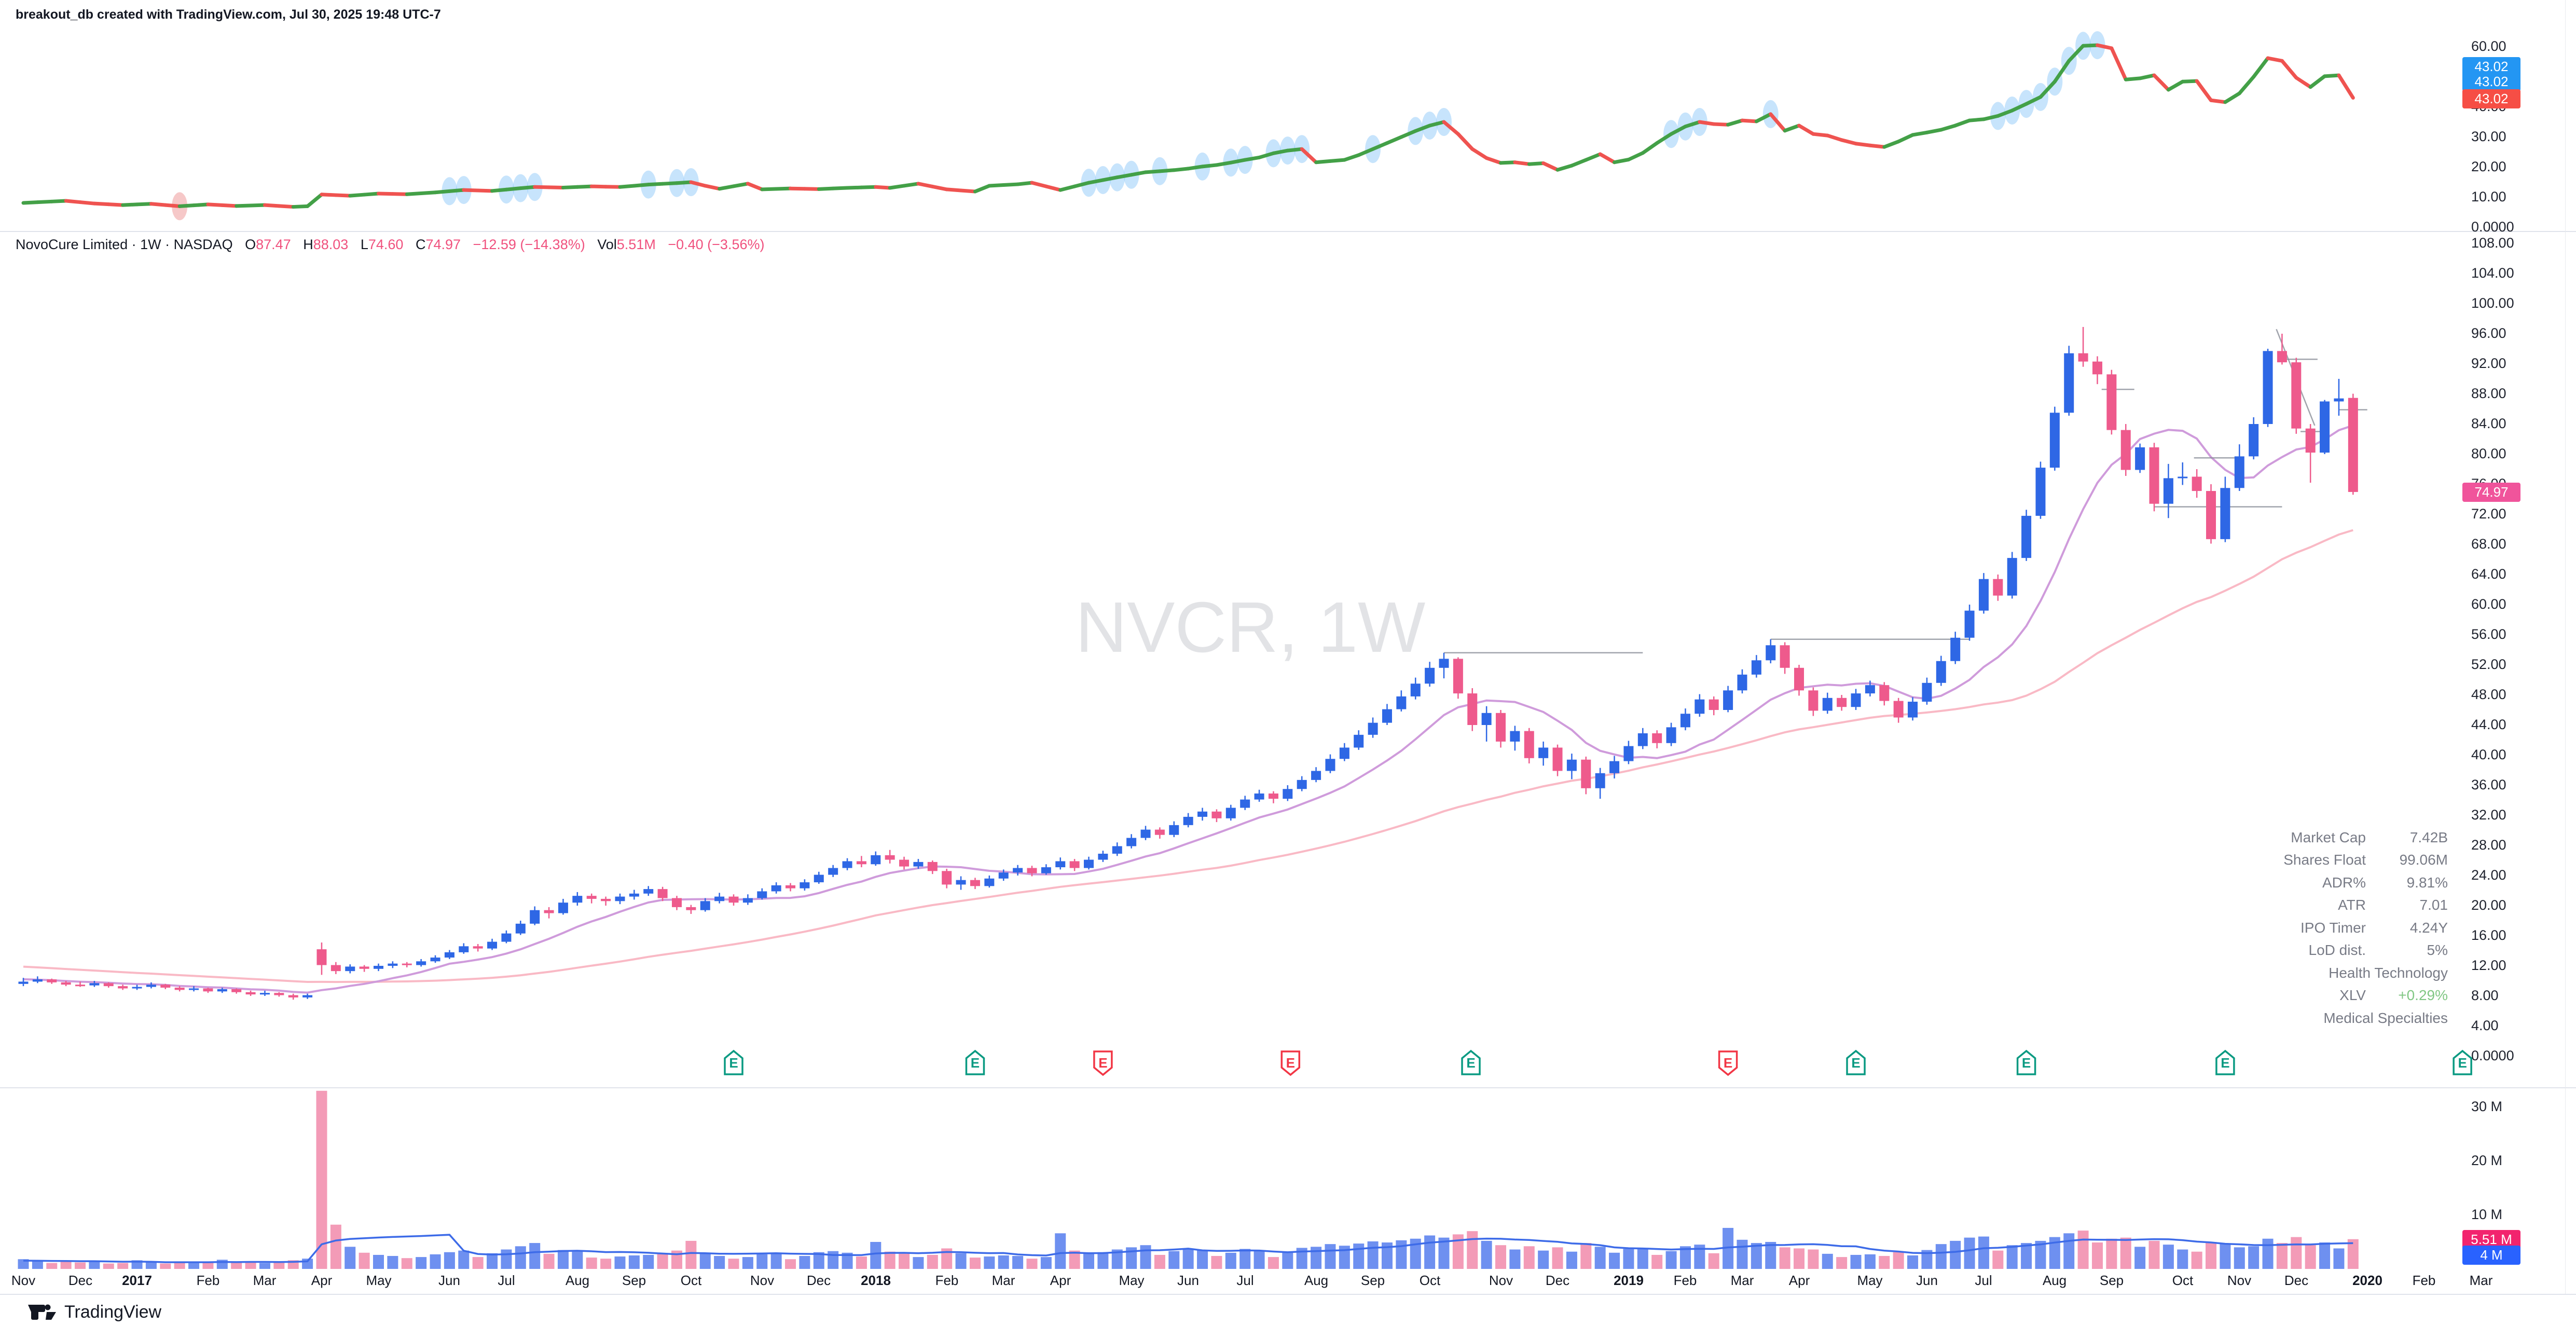  Describe the element at coordinates (876, 1280) in the screenshot. I see `time-axis-year-label: 2018` at that location.